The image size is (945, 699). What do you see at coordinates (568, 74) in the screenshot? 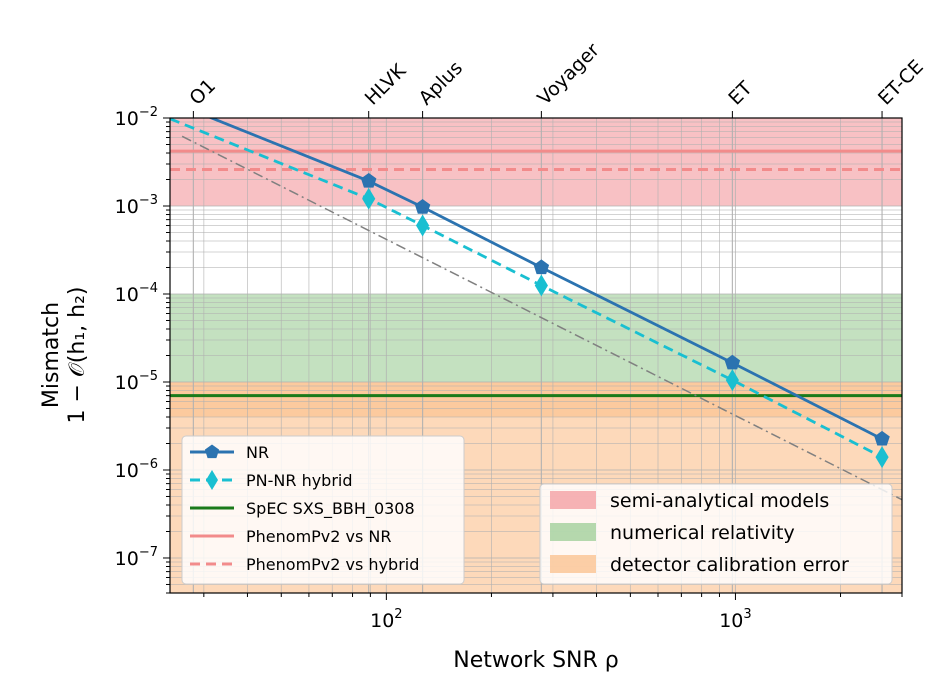
I see `top-tick-label: Voyager` at bounding box center [568, 74].